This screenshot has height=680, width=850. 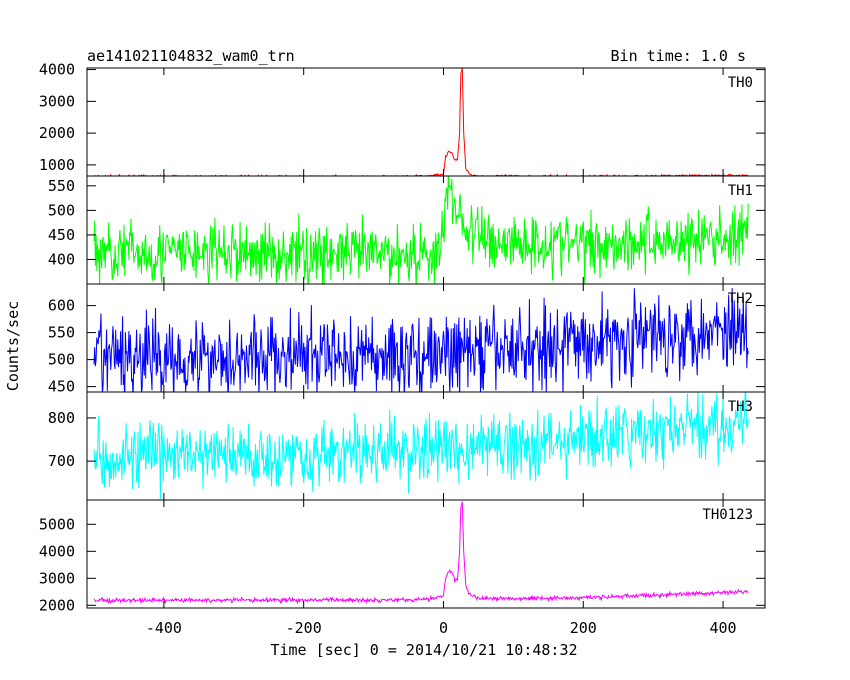 I want to click on x-tick-label: 200, so click(x=583, y=628).